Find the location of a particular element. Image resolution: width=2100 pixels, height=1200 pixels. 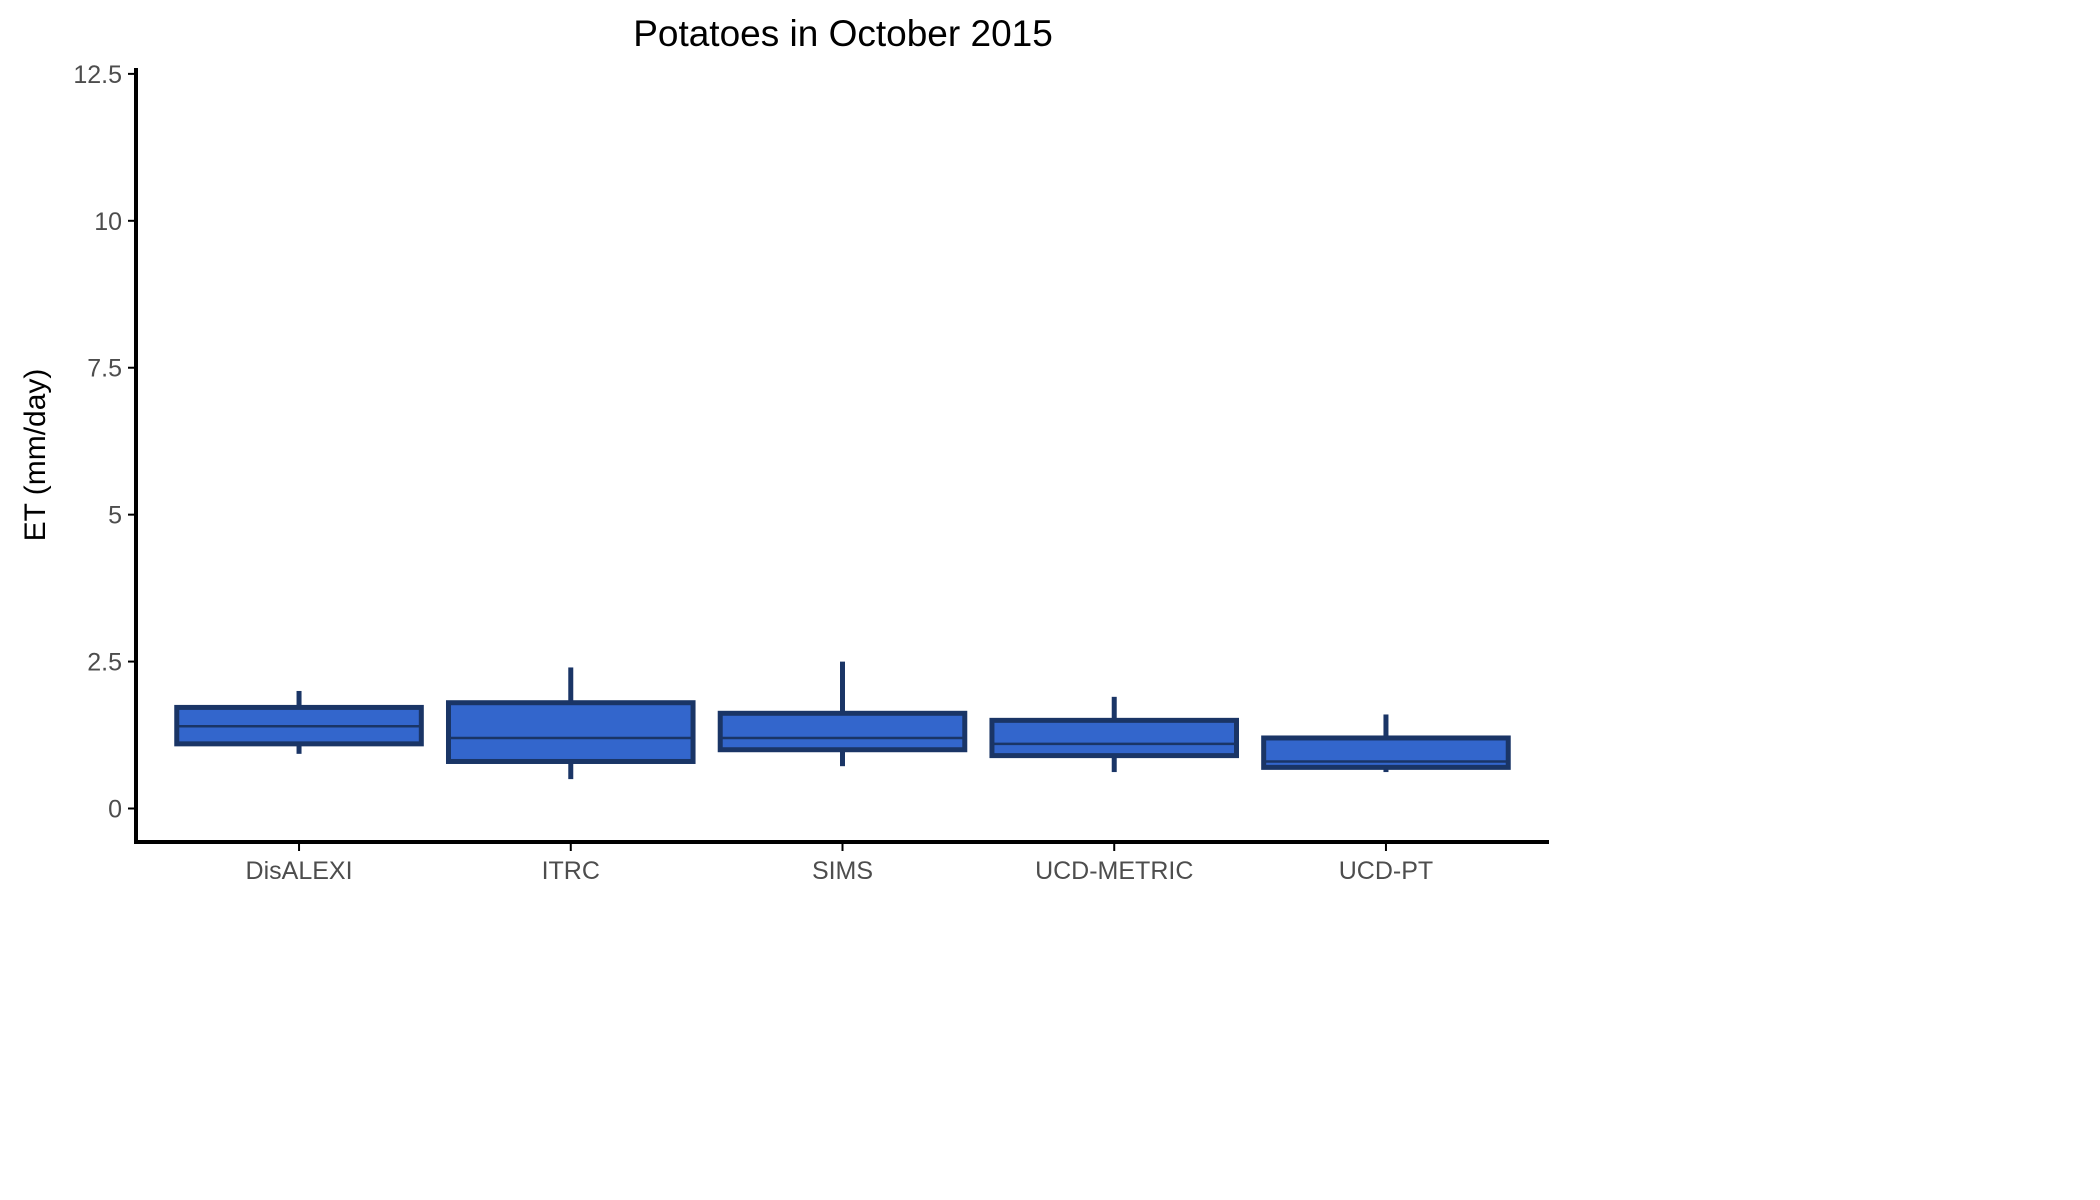

y-tick-label: 10 is located at coordinates (108, 222).